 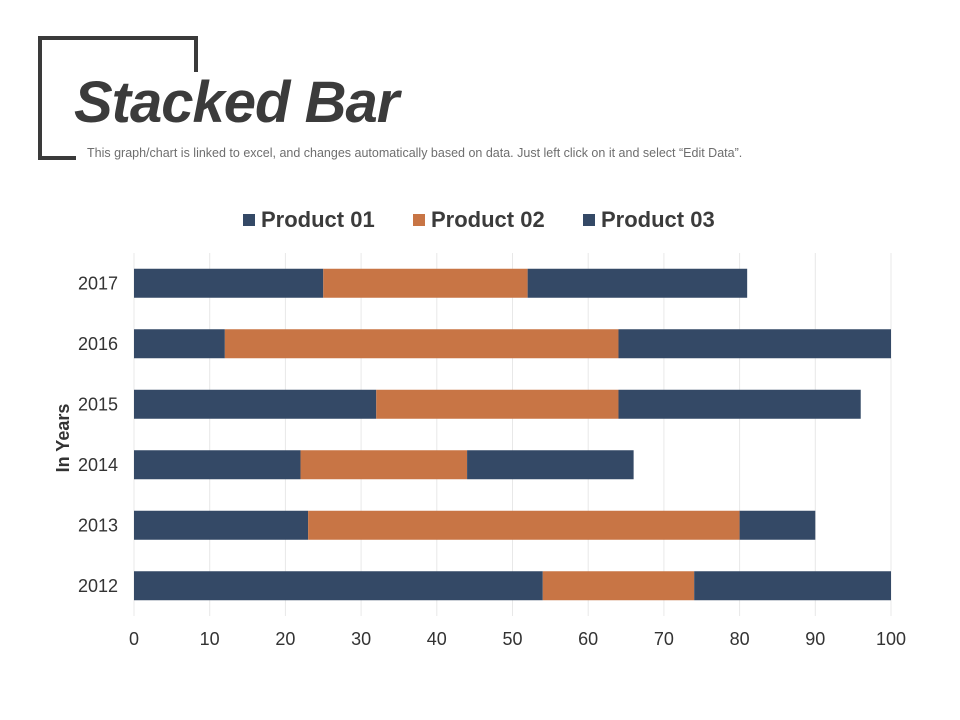 I want to click on x-tick-label: 20, so click(x=285, y=639).